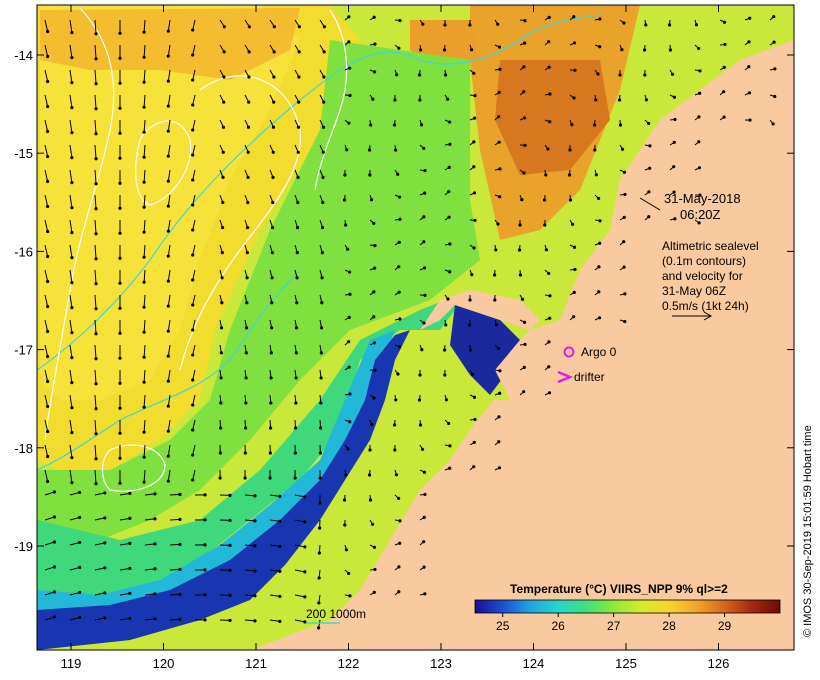 The height and width of the screenshot is (680, 820). What do you see at coordinates (169, 370) in the screenshot?
I see `depth-contour-inner` at bounding box center [169, 370].